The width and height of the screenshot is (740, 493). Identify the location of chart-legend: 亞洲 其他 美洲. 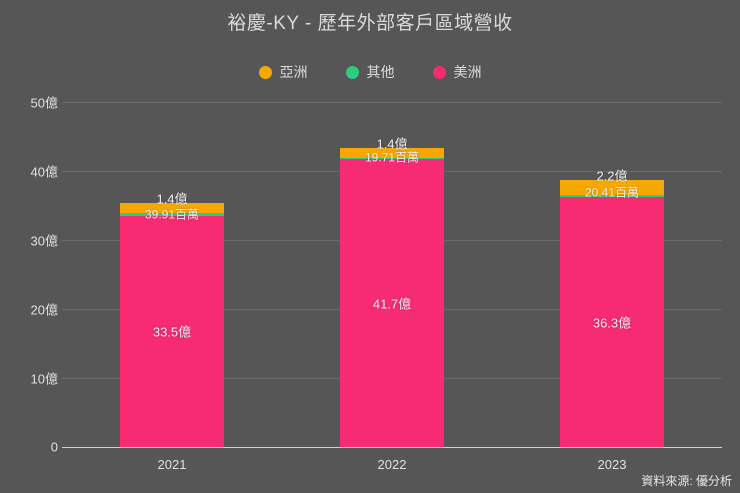
(370, 72).